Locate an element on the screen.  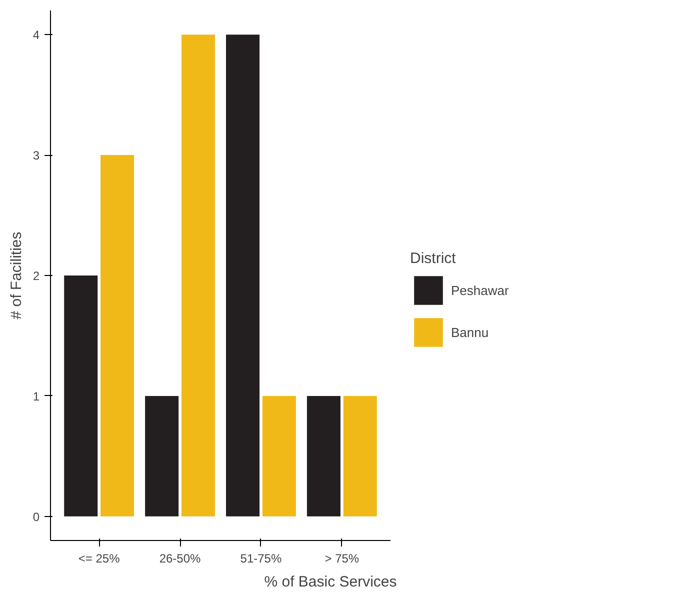
y-axis-title: # of Facilities is located at coordinates (16, 276).